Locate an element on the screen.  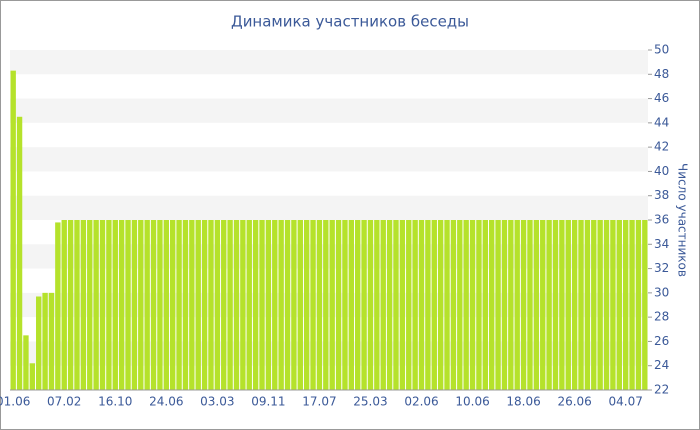
x-tick-label: 07.02 is located at coordinates (64, 402).